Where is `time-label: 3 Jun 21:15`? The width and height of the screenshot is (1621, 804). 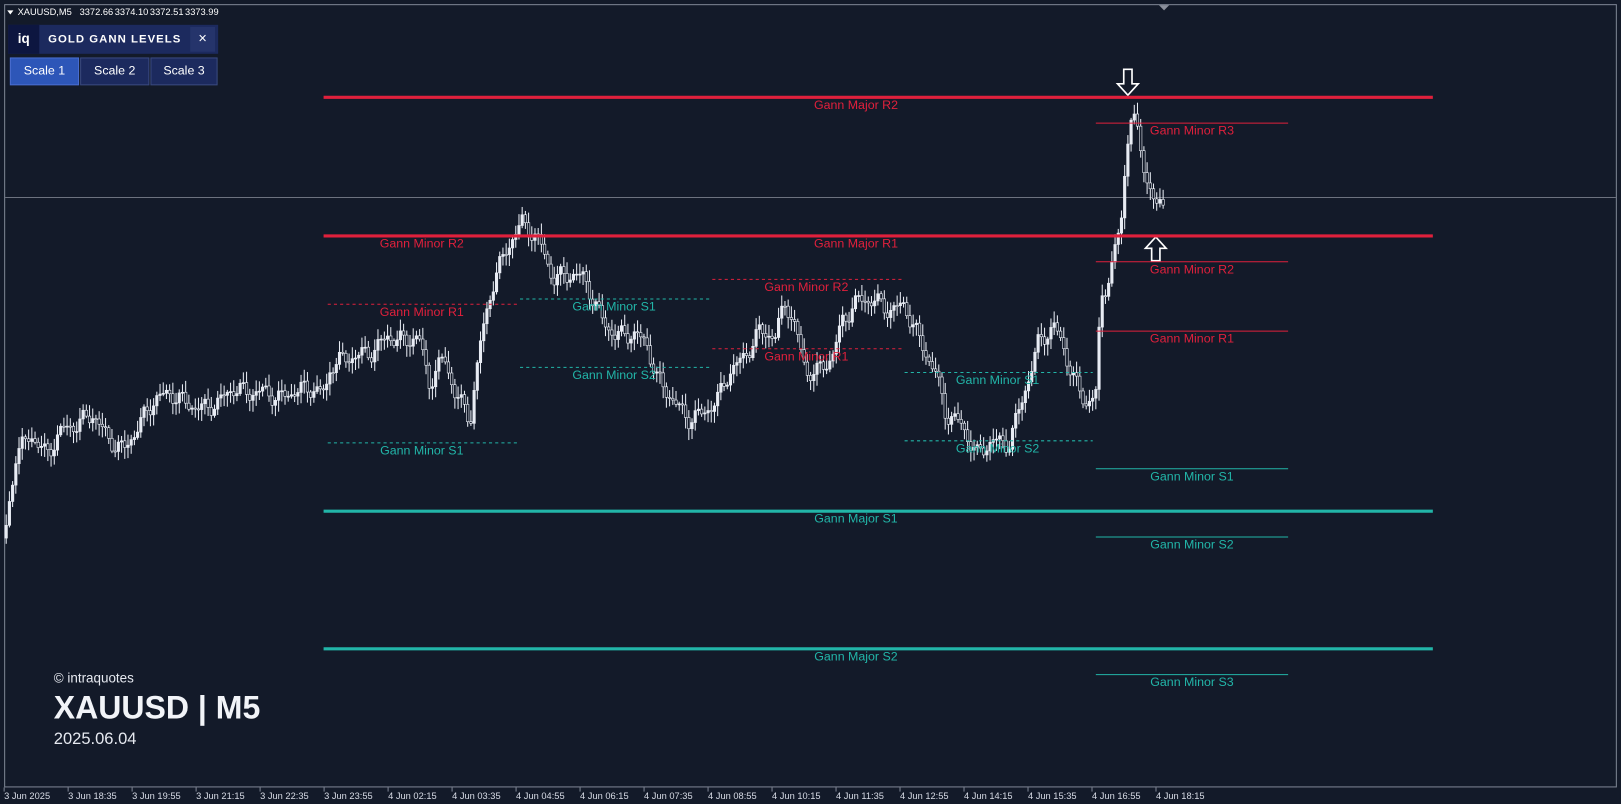 time-label: 3 Jun 21:15 is located at coordinates (220, 796).